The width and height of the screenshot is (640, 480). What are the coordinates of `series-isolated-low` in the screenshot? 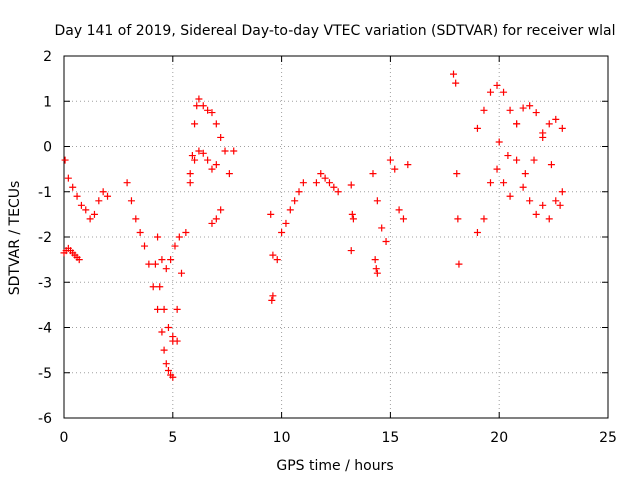 It's located at (272, 298).